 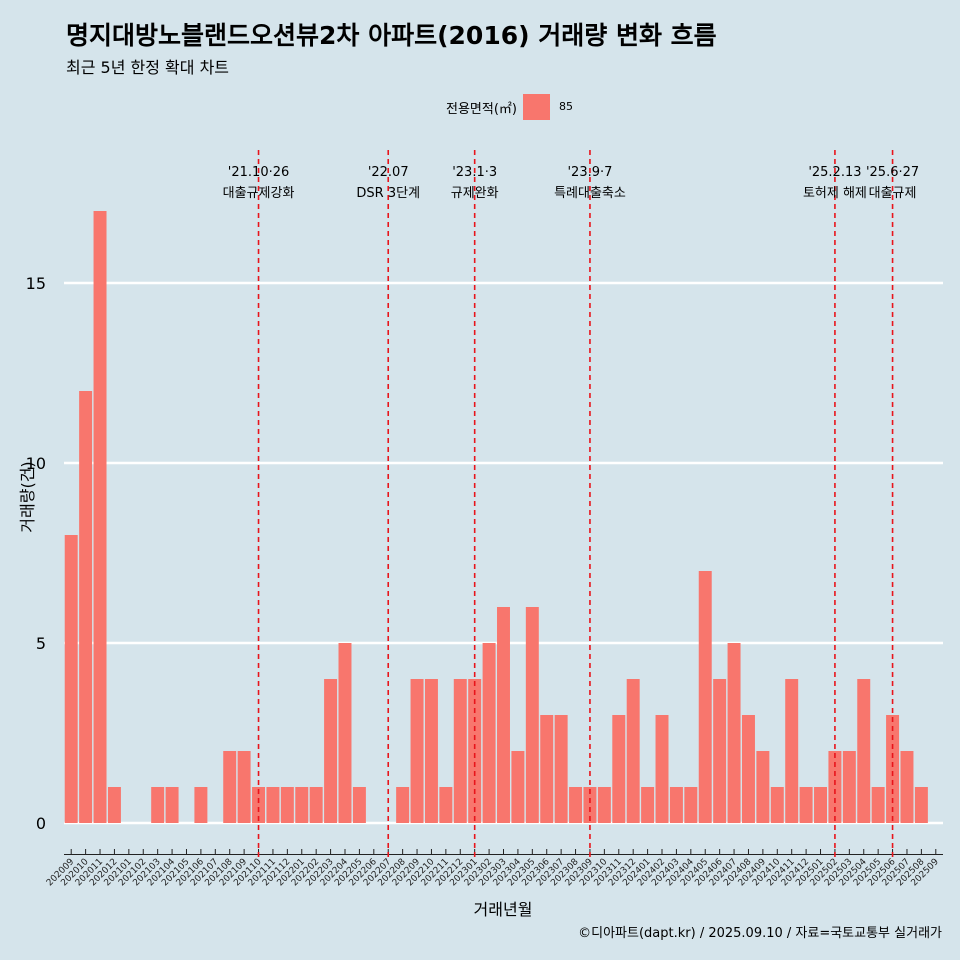 What do you see at coordinates (41, 643) in the screenshot?
I see `y-tick-label: 5` at bounding box center [41, 643].